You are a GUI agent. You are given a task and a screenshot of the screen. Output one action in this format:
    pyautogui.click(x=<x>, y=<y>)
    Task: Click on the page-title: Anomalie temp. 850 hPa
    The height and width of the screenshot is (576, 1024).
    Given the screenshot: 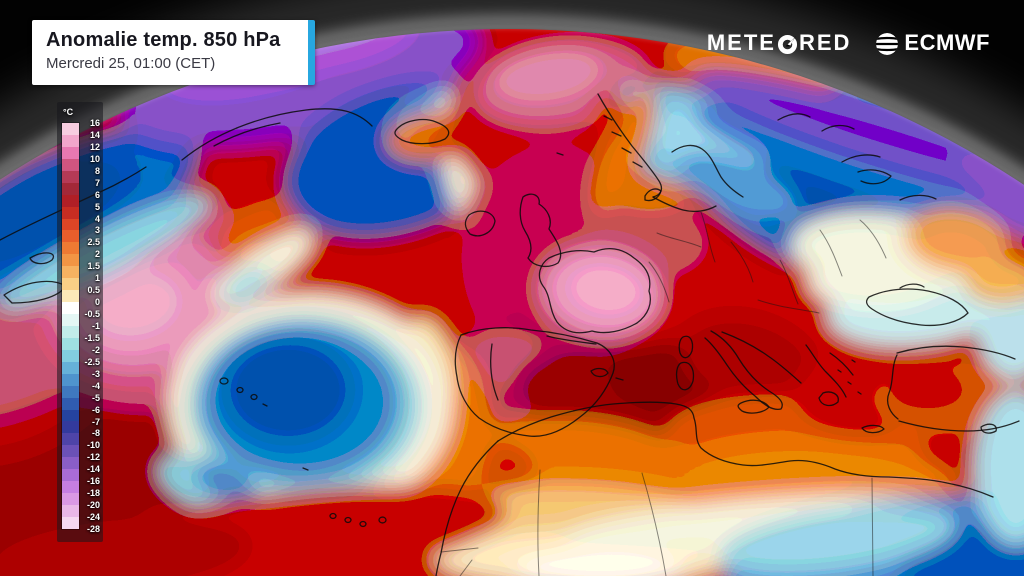 What is the action you would take?
    pyautogui.click(x=163, y=40)
    